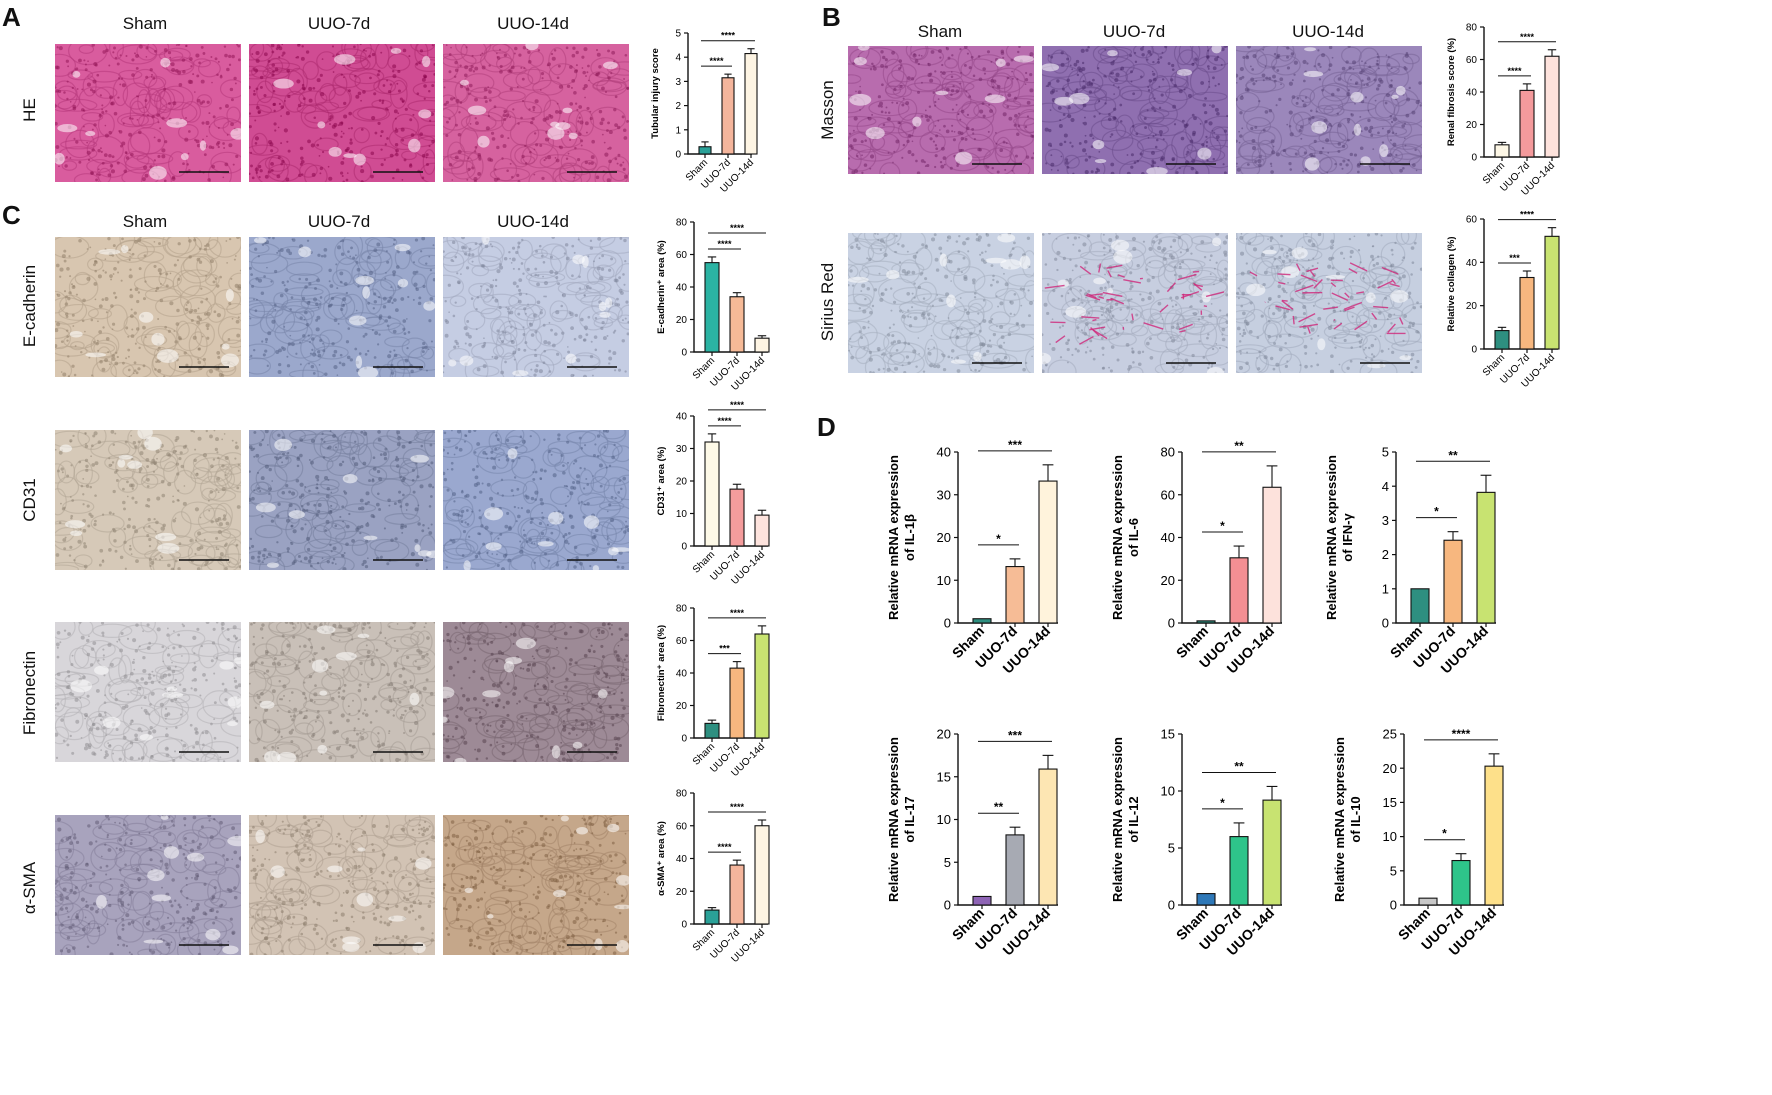 This screenshot has height=1095, width=1772. I want to click on micrograph-ecad-uuo7, so click(342, 307).